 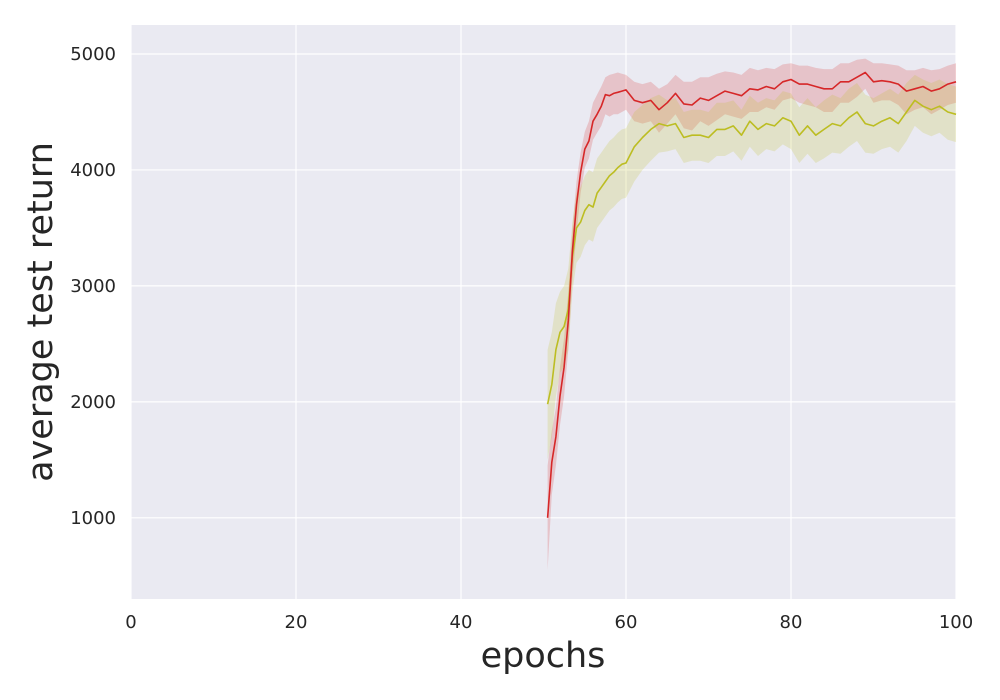 What do you see at coordinates (93, 54) in the screenshot?
I see `y-tick-label: 5000` at bounding box center [93, 54].